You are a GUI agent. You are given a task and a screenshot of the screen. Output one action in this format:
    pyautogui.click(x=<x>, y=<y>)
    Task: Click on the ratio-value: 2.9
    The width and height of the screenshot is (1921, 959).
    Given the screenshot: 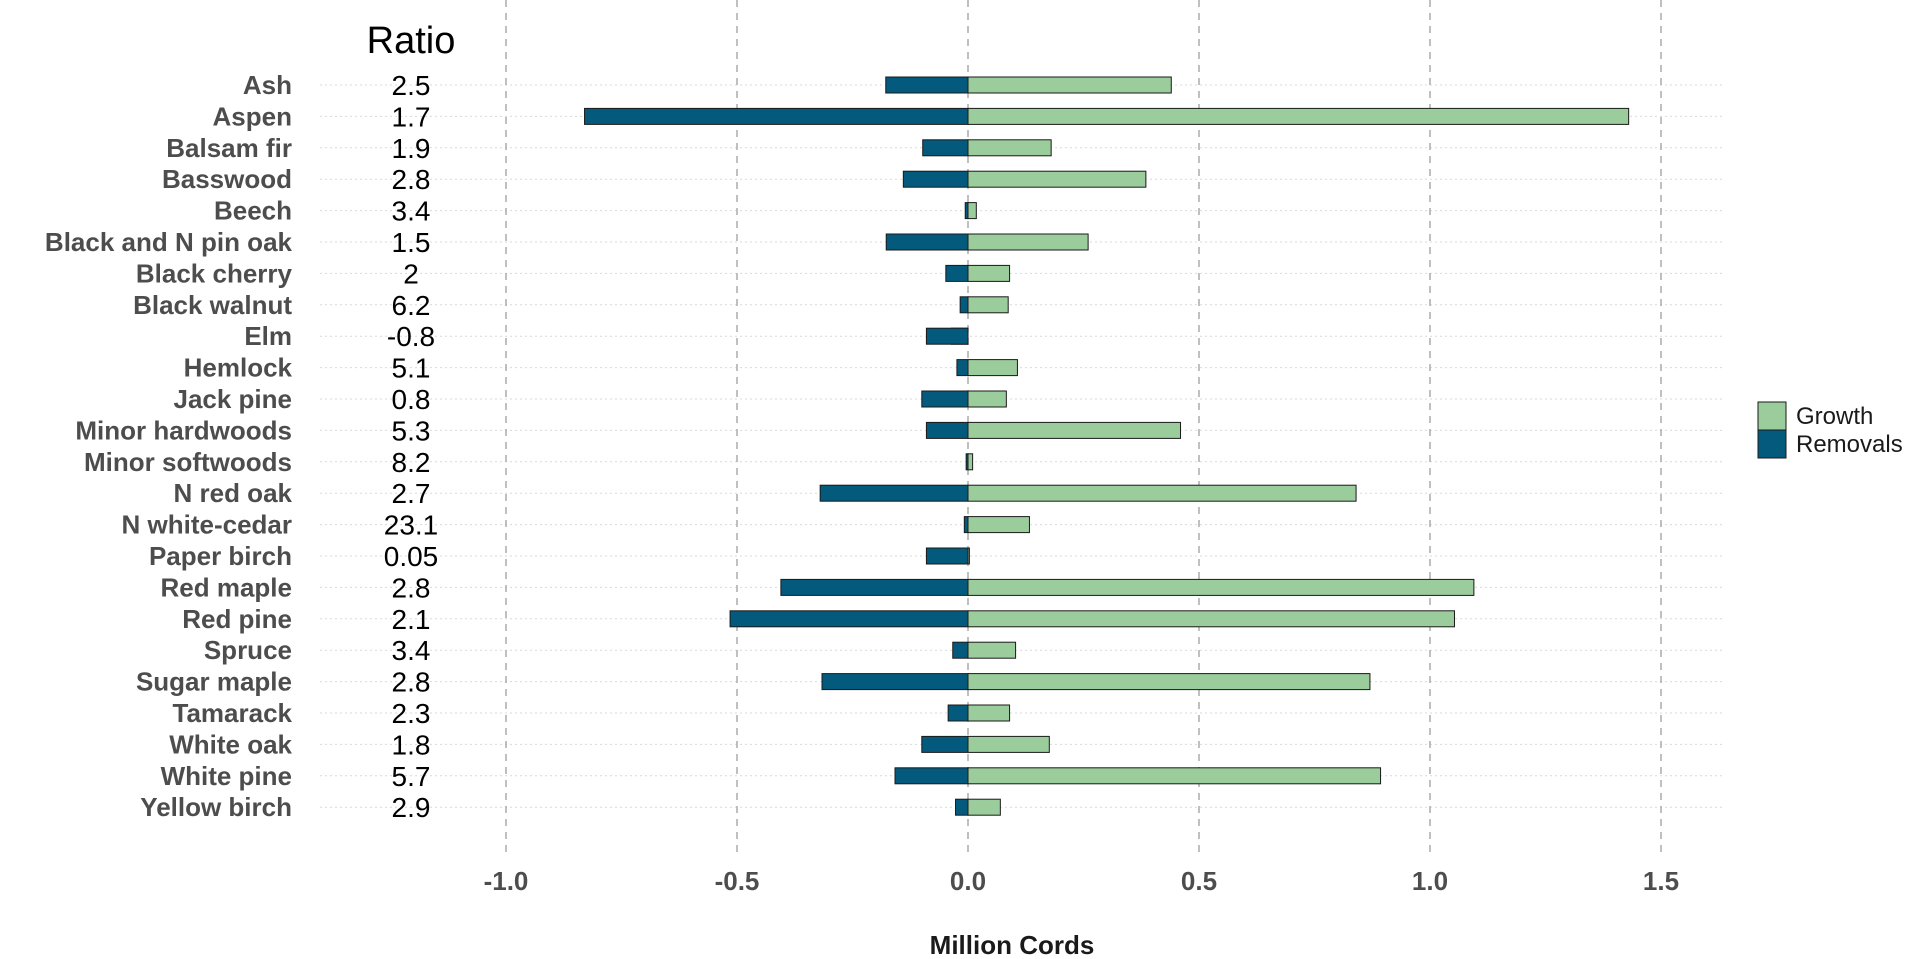 What is the action you would take?
    pyautogui.click(x=411, y=807)
    